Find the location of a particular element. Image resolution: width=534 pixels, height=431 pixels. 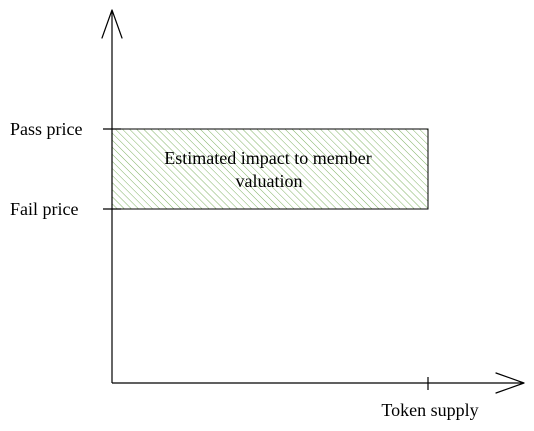

impact-region-label-line1: Estimated impact to member is located at coordinates (267, 158).